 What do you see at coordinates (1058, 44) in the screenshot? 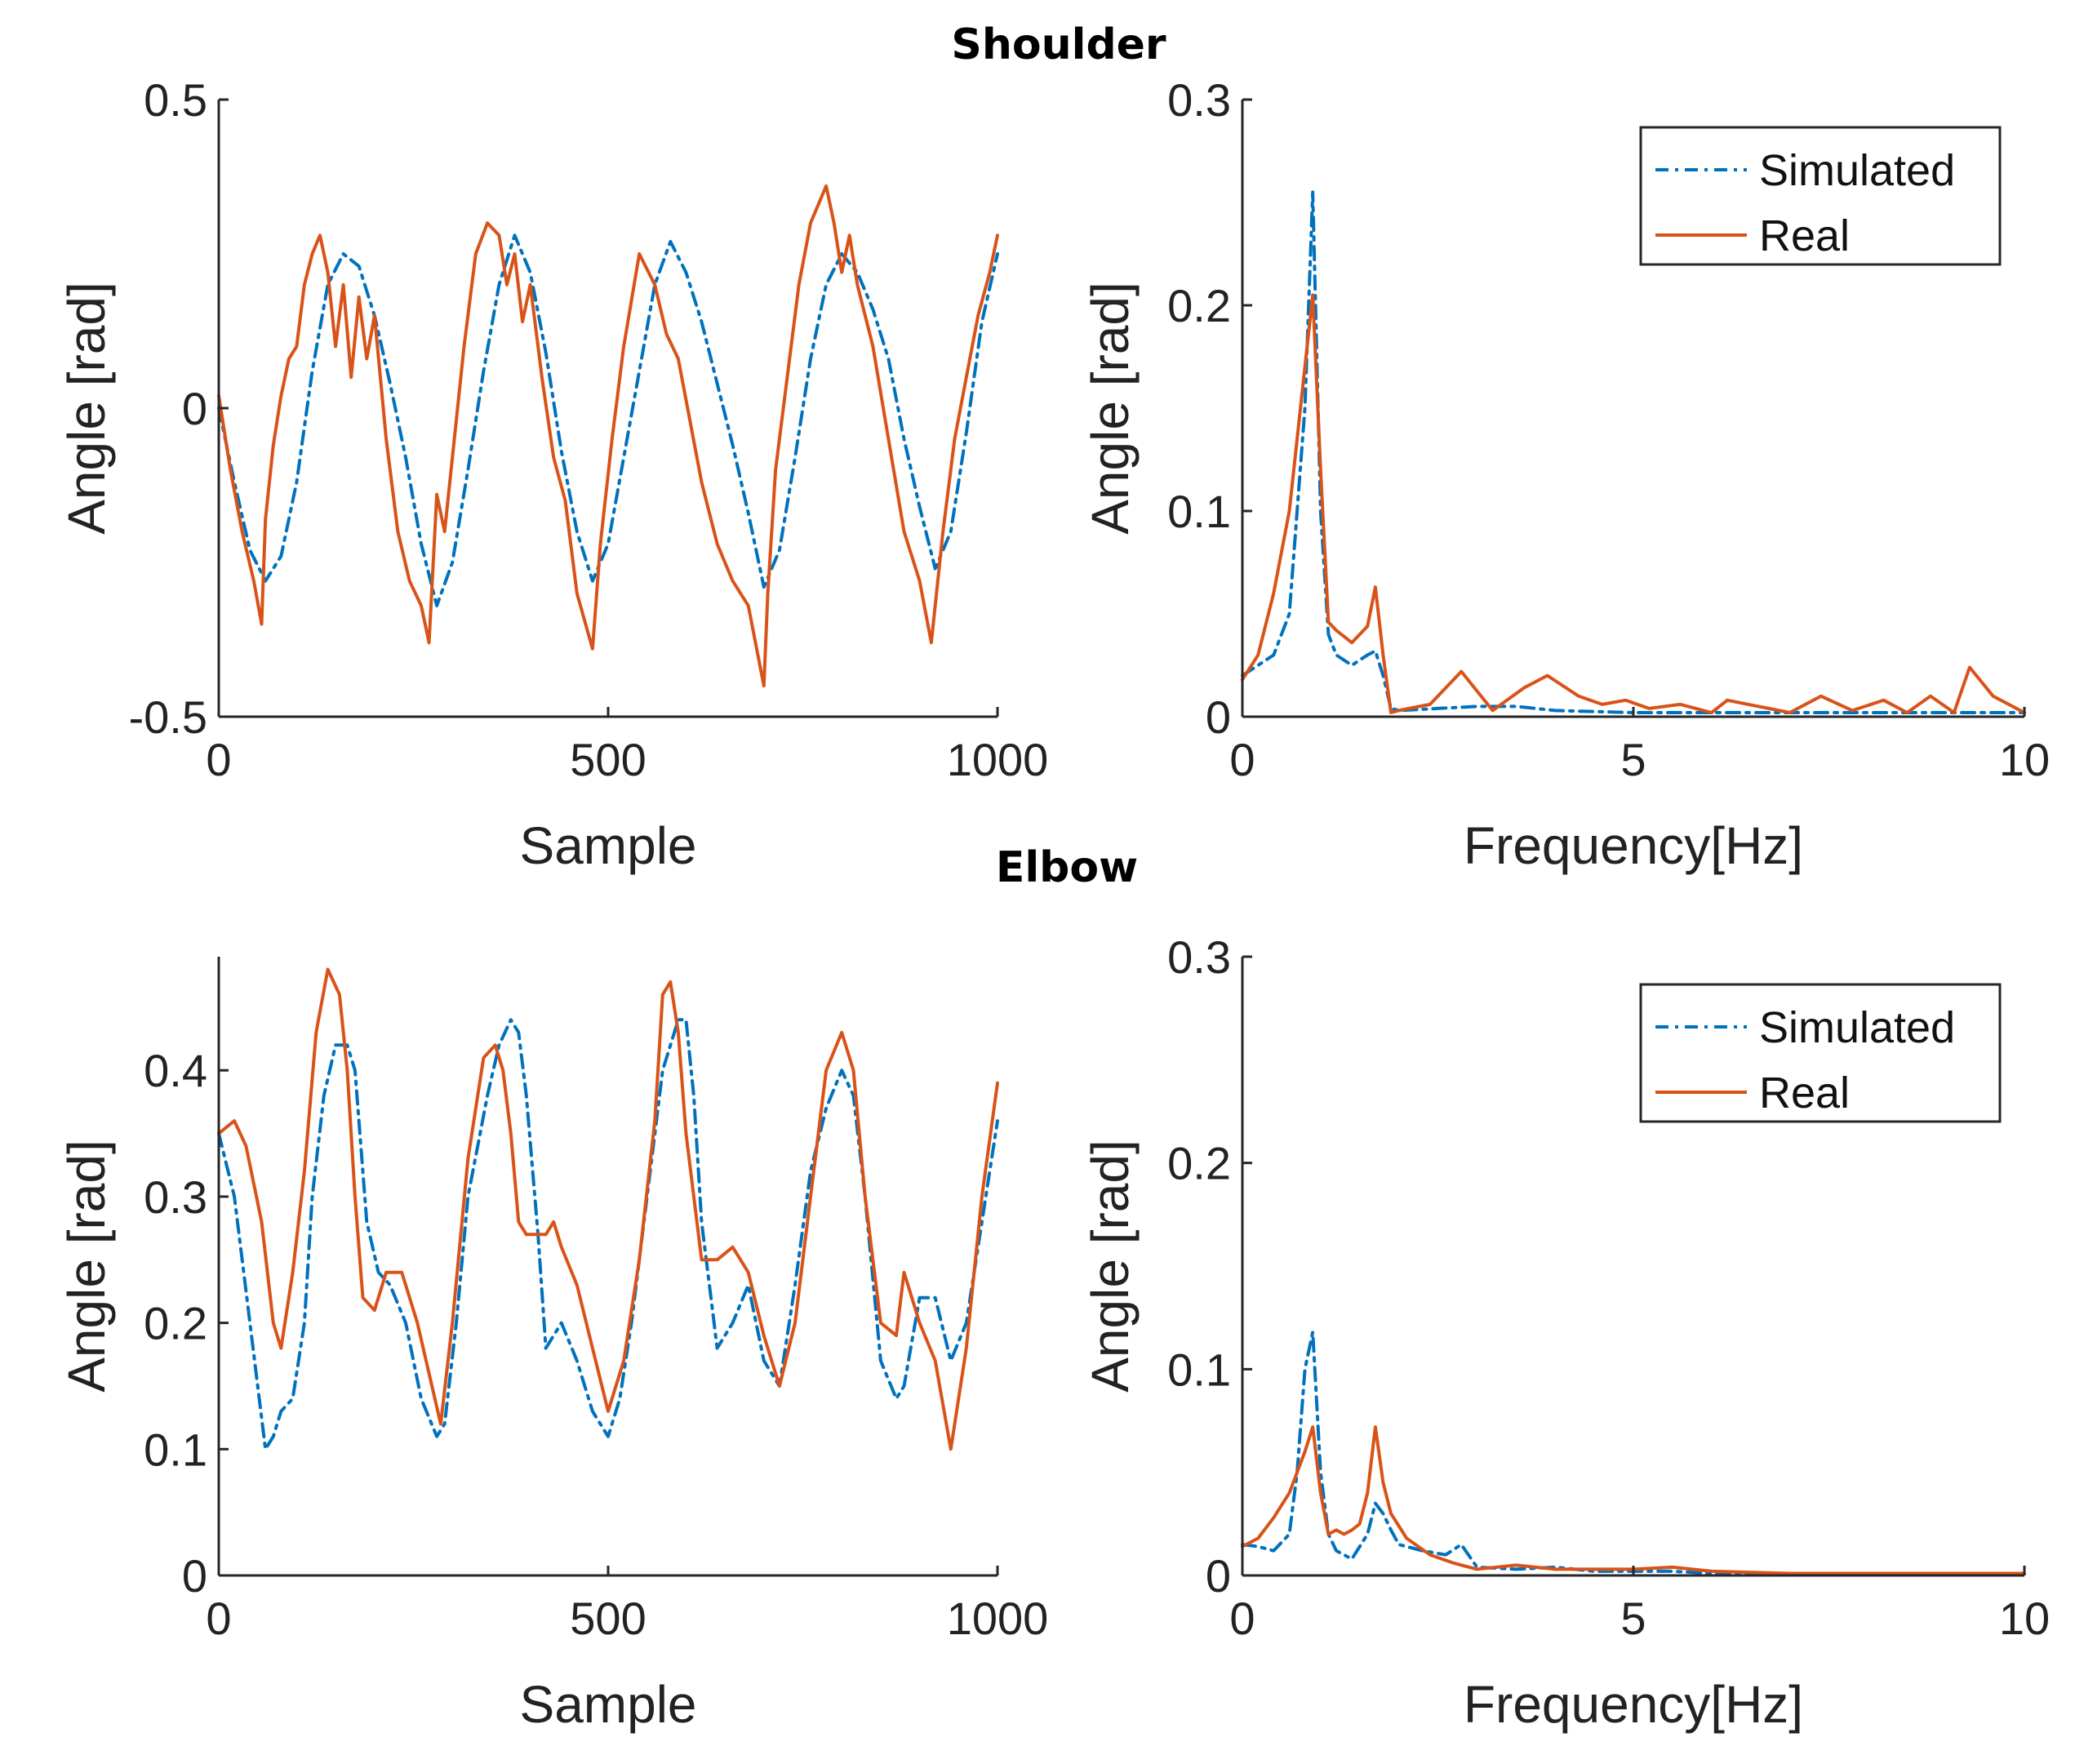
I see `section-title-shoulder: Shoulder` at bounding box center [1058, 44].